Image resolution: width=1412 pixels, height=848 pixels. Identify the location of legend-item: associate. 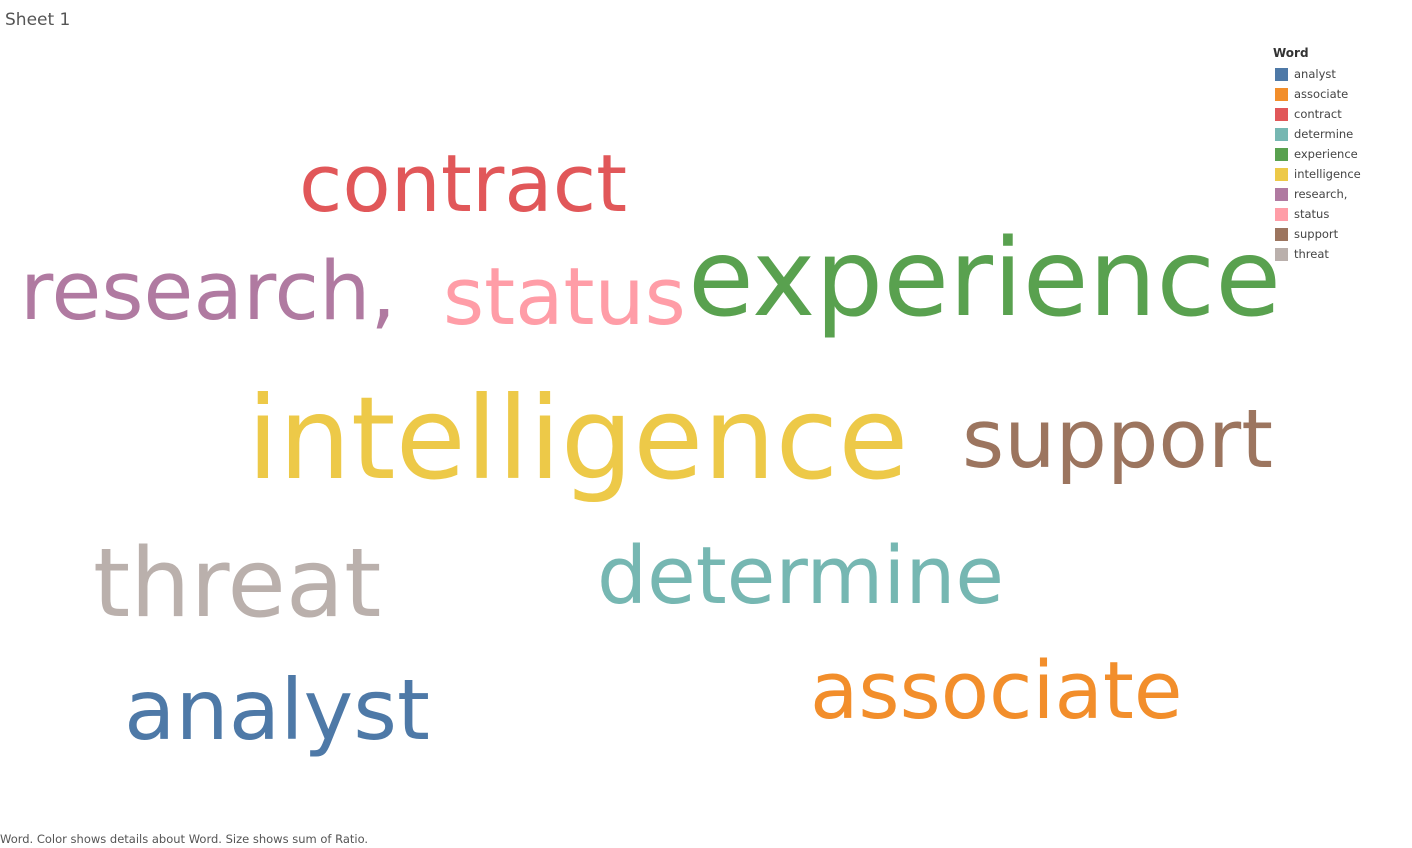
(1338, 94).